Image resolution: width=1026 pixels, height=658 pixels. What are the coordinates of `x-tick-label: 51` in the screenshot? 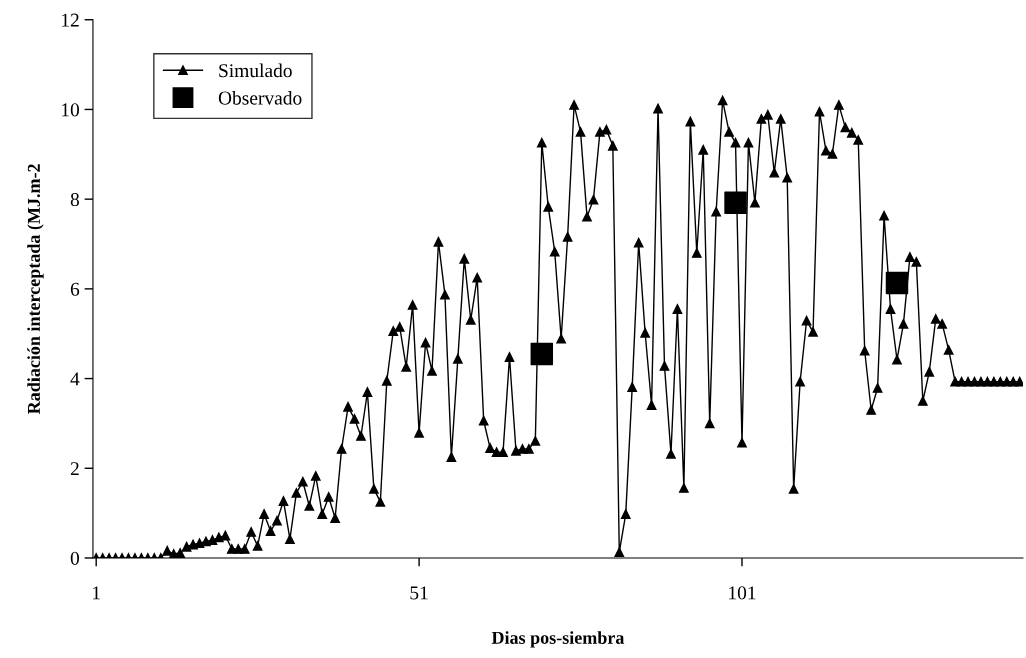 It's located at (419, 593).